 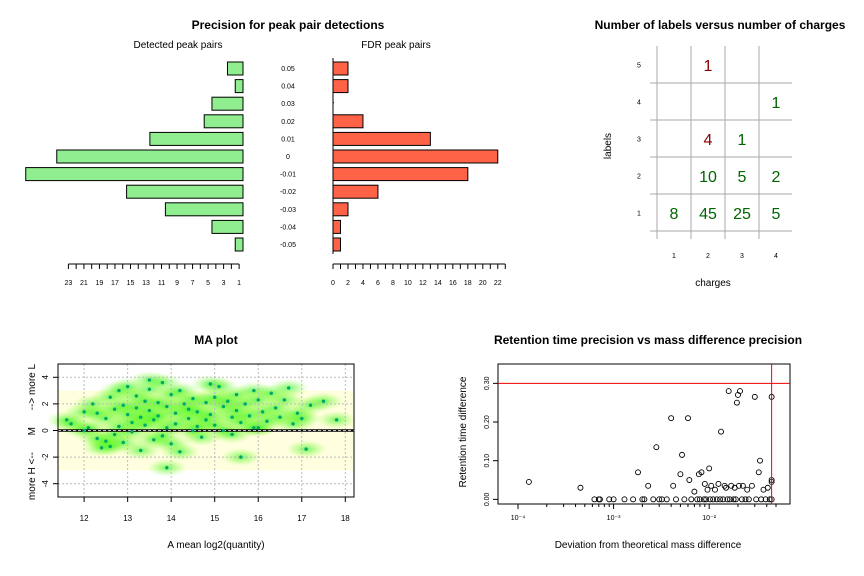 I want to click on rt-scatter: 10⁻⁴ 10⁻³ 10⁻² 0.00 0.10 0.20 0.30, so click(x=637, y=442).